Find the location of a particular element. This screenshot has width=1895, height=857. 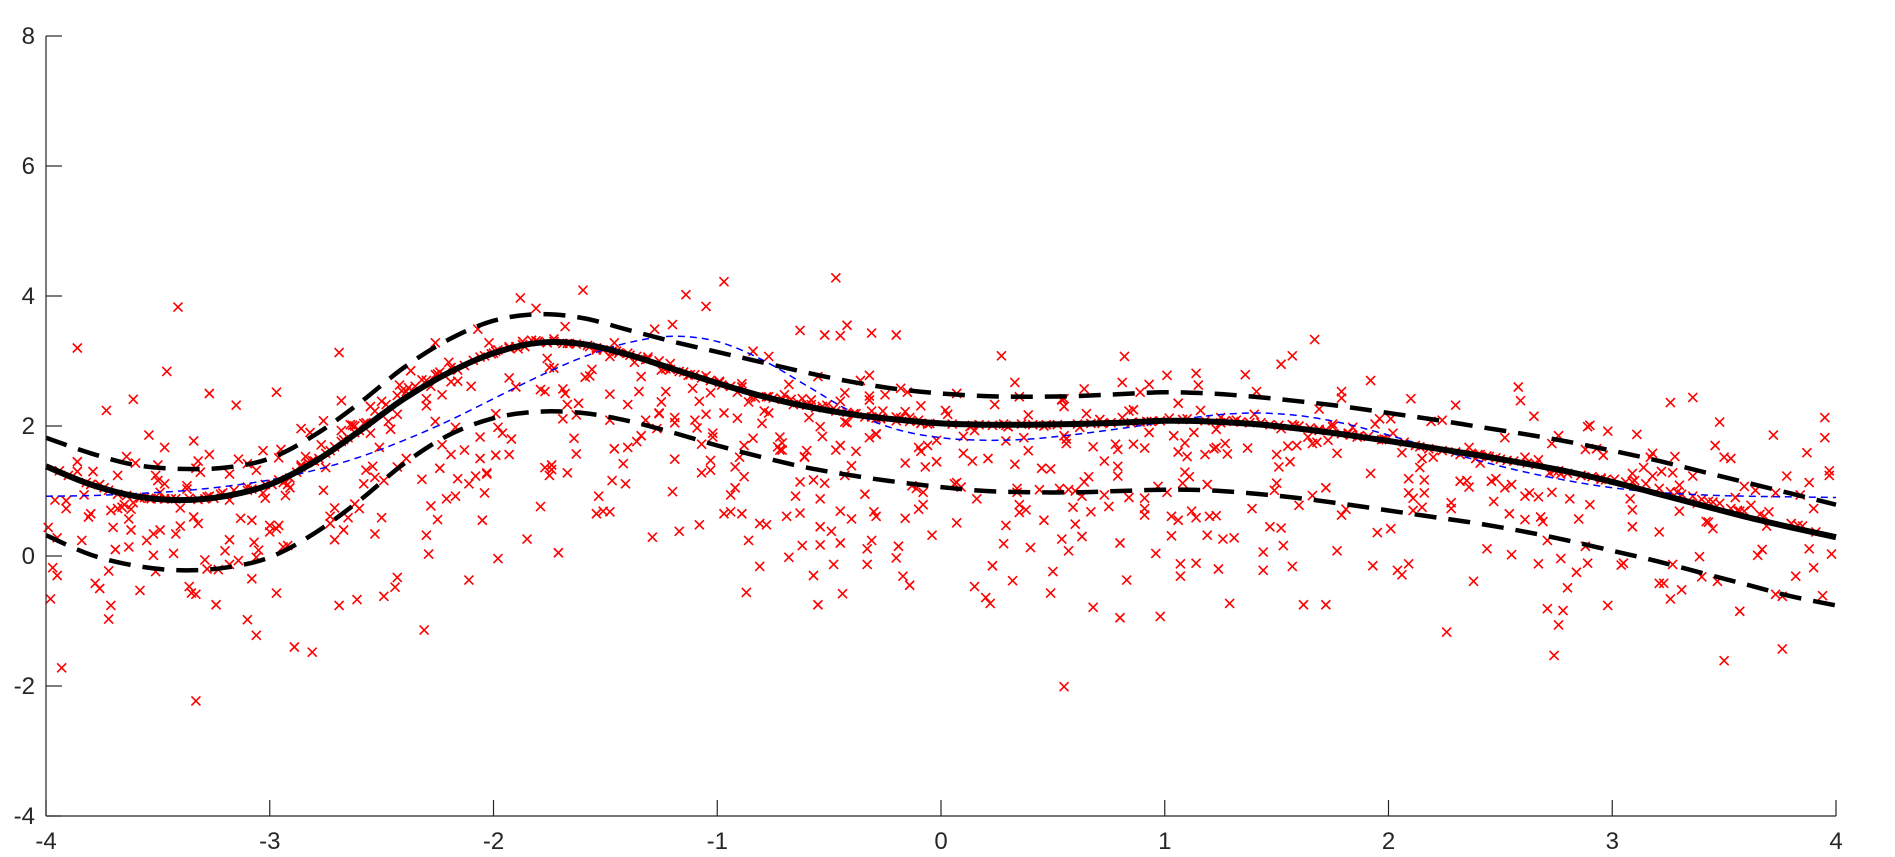

x-tick-label: -3 is located at coordinates (269, 840).